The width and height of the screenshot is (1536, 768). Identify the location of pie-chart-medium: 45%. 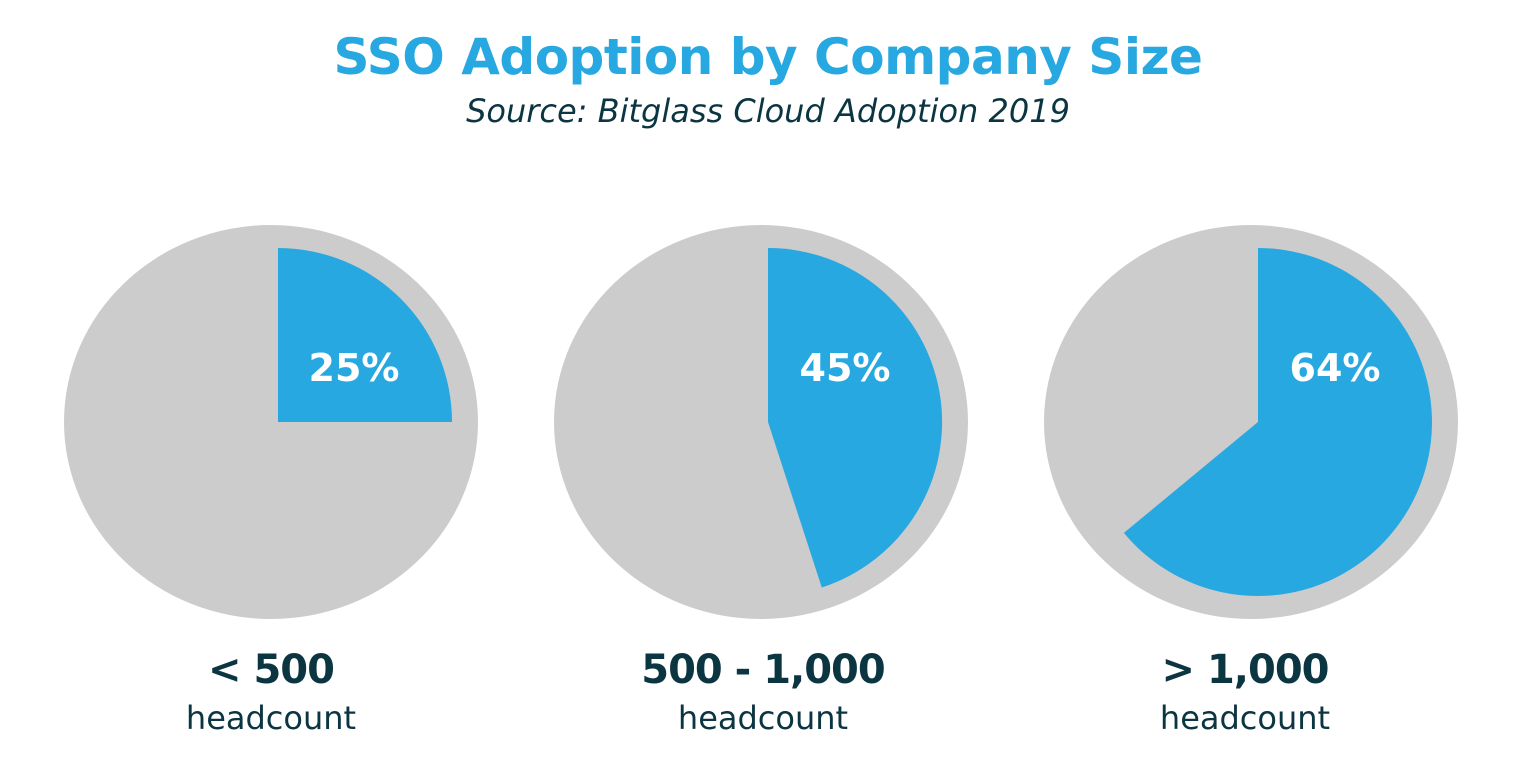
(761, 422).